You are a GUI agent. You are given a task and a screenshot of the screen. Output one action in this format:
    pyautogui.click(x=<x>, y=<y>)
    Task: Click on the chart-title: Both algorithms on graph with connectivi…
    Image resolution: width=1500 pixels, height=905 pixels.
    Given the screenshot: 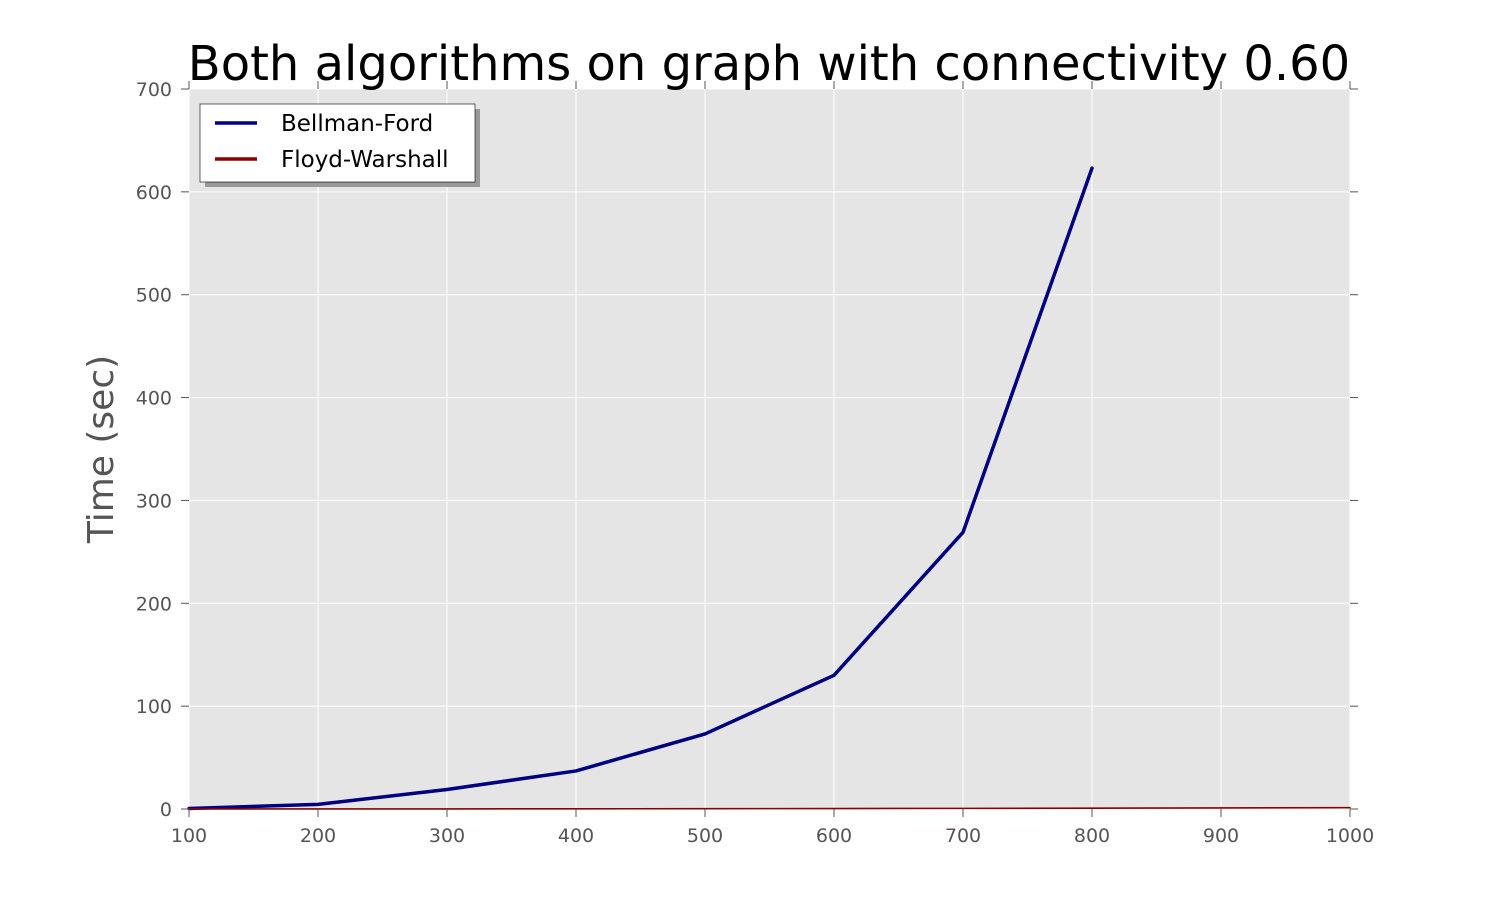 What is the action you would take?
    pyautogui.click(x=769, y=64)
    